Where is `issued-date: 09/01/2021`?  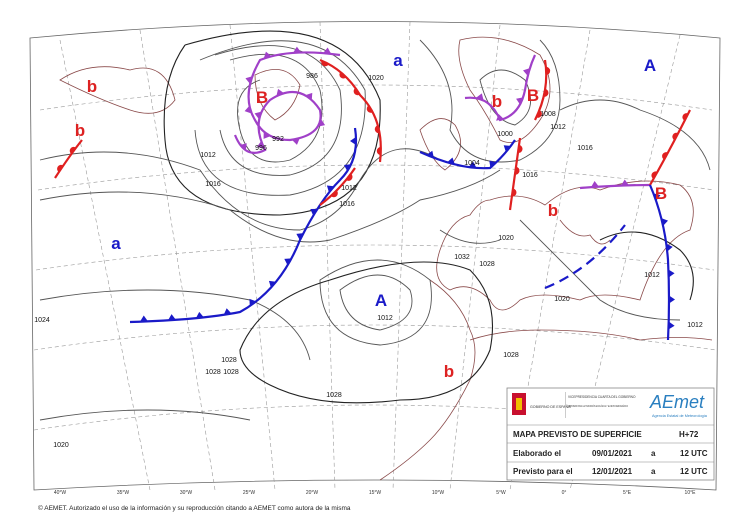 issued-date: 09/01/2021 is located at coordinates (612, 453).